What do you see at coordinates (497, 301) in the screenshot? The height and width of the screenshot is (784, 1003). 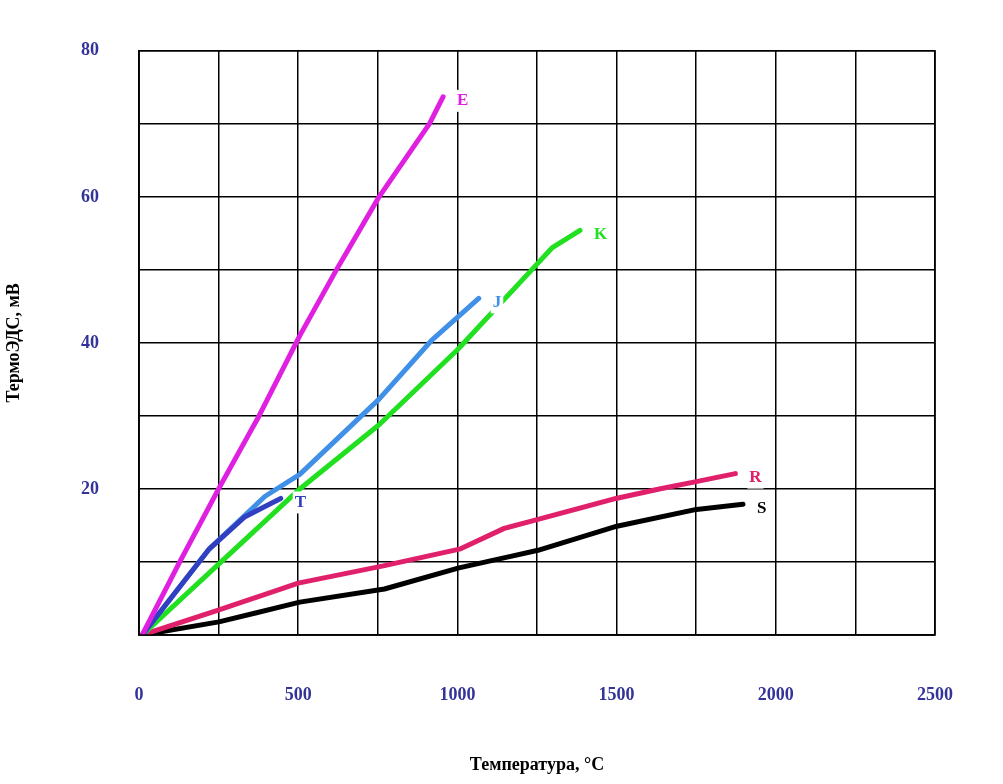 I see `series-label: J` at bounding box center [497, 301].